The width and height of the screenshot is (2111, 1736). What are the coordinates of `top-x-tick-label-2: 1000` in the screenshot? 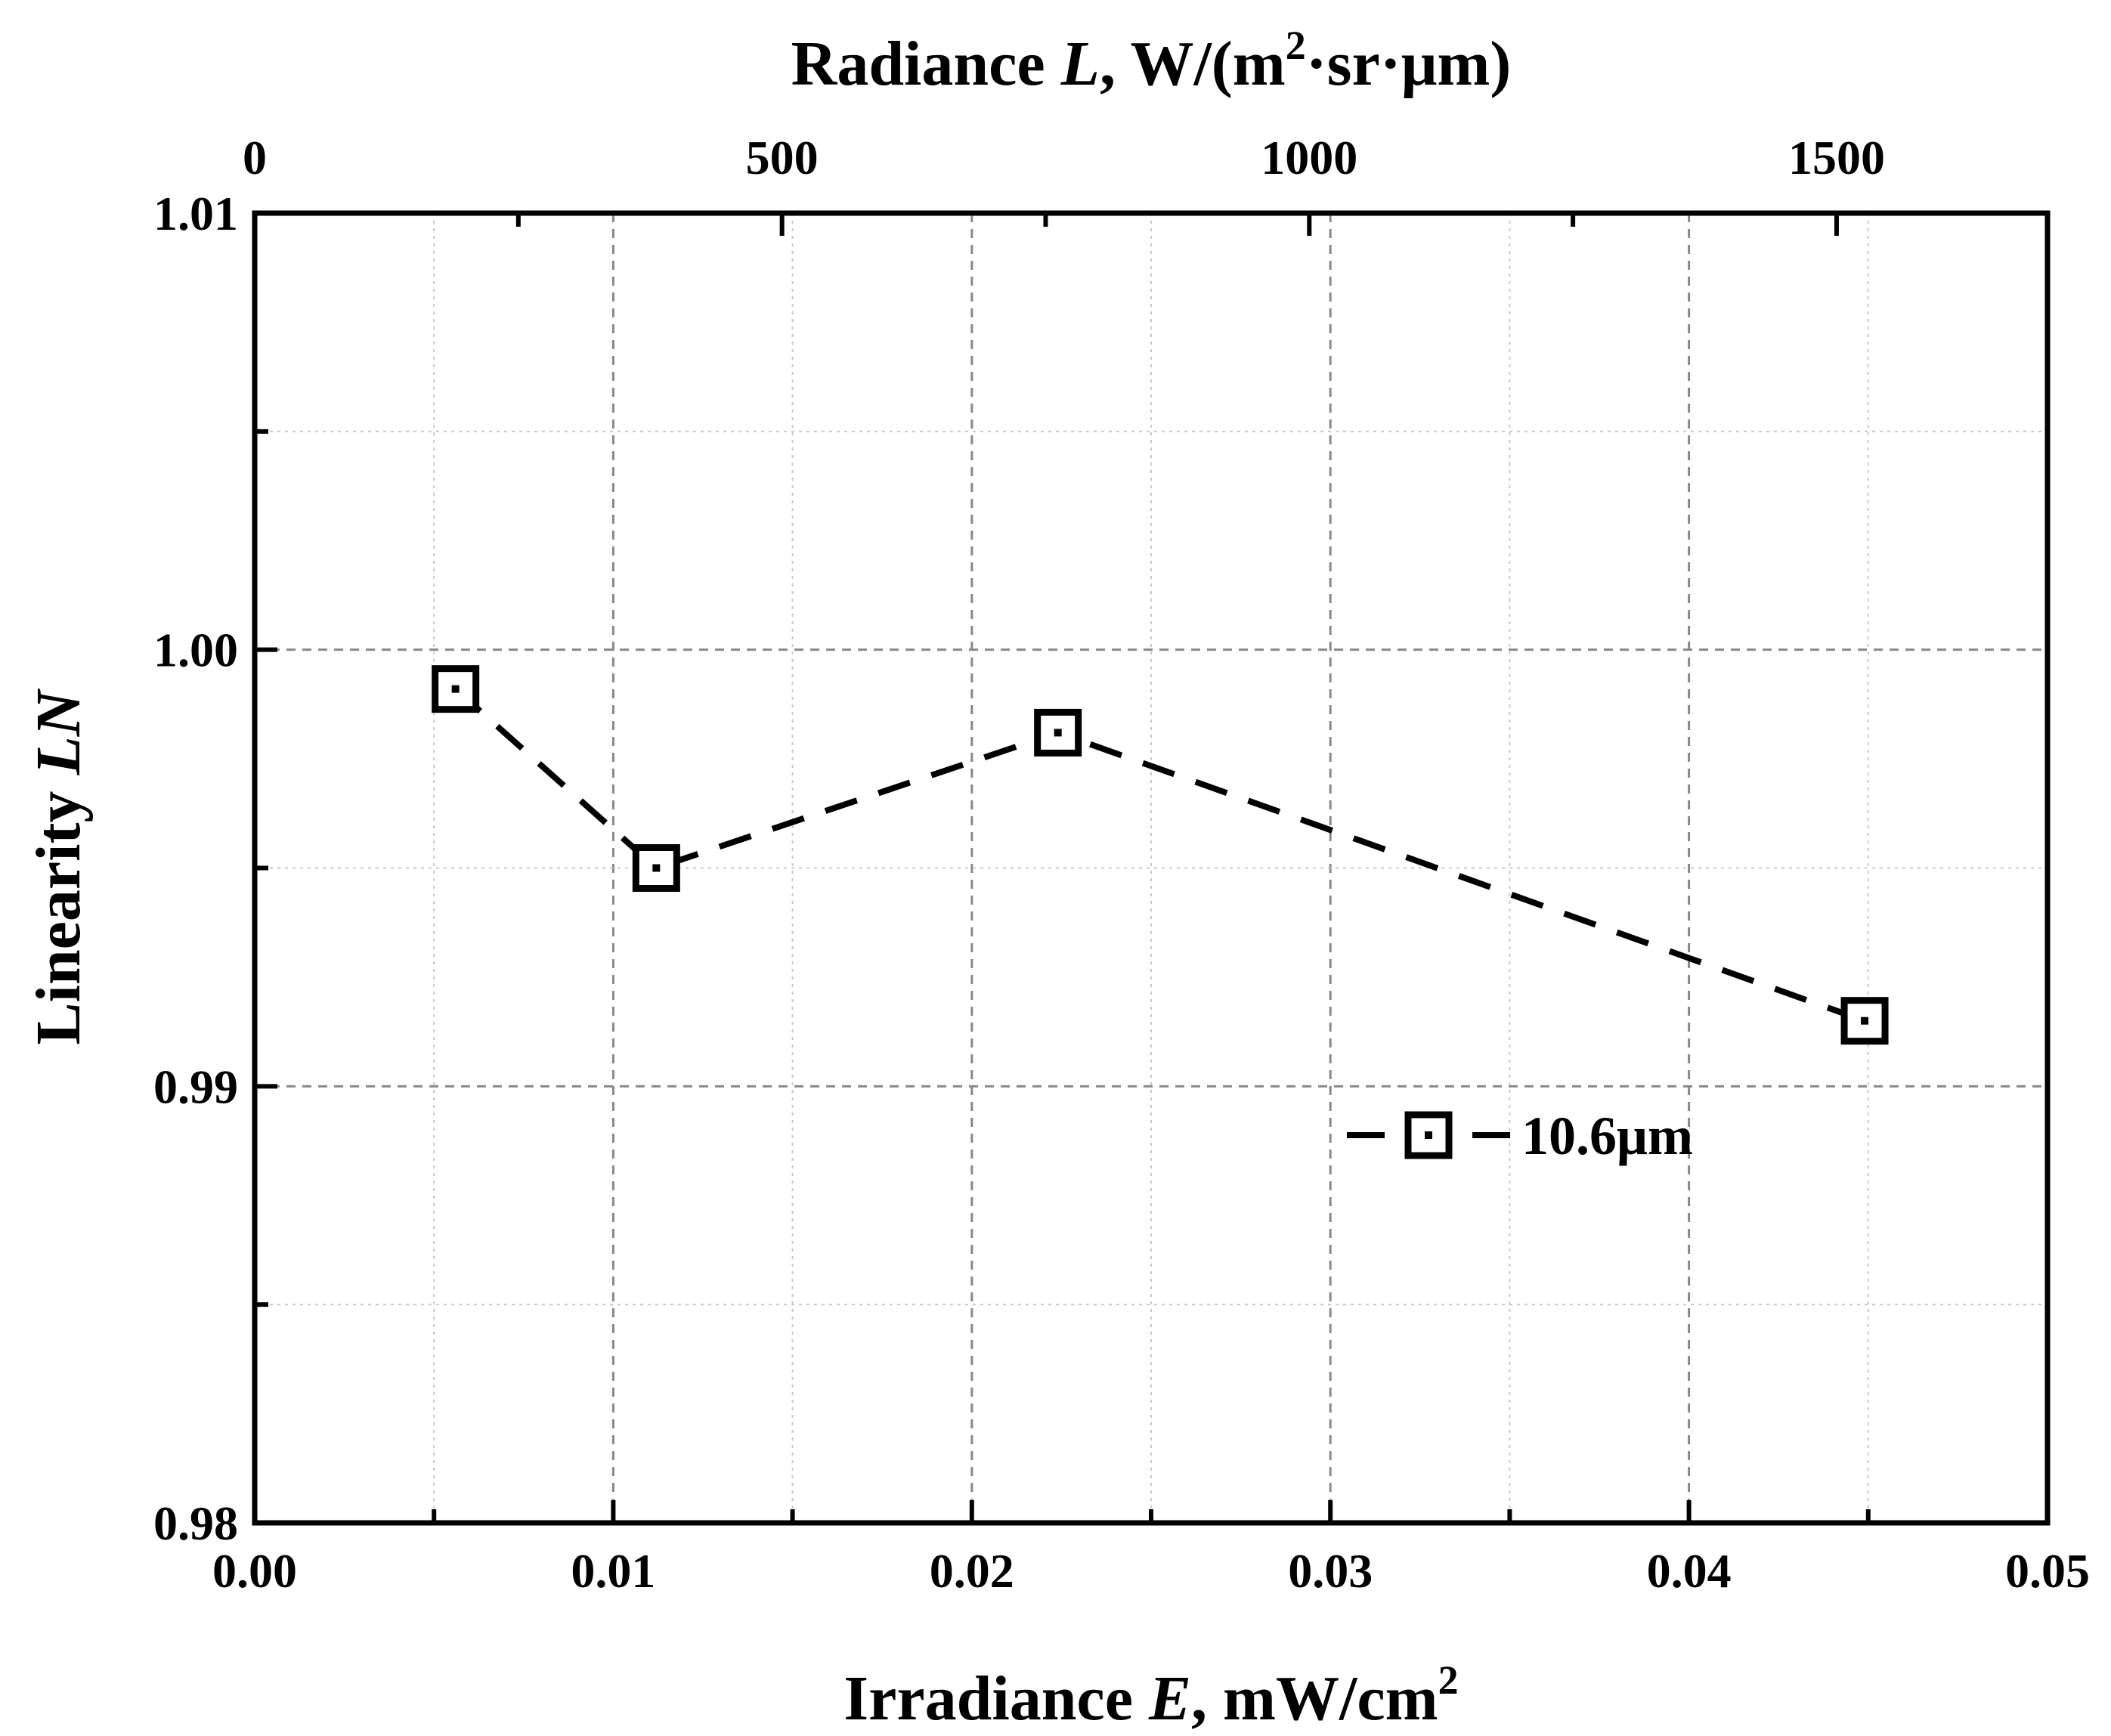 It's located at (1309, 157).